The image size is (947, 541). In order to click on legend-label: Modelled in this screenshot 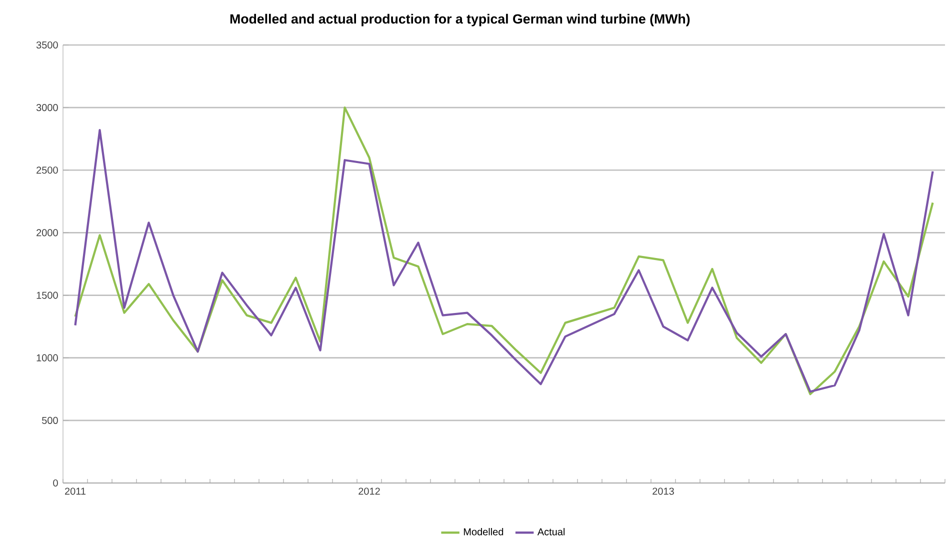, I will do `click(484, 532)`.